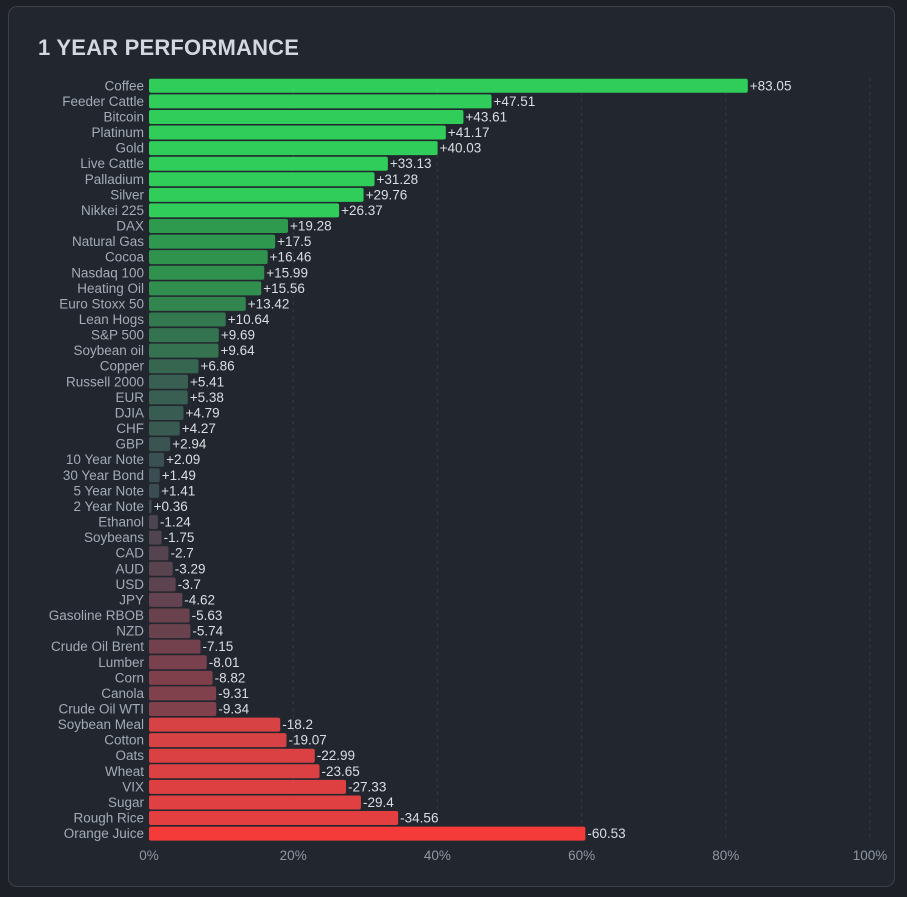  I want to click on value-label: -1.24, so click(175, 522).